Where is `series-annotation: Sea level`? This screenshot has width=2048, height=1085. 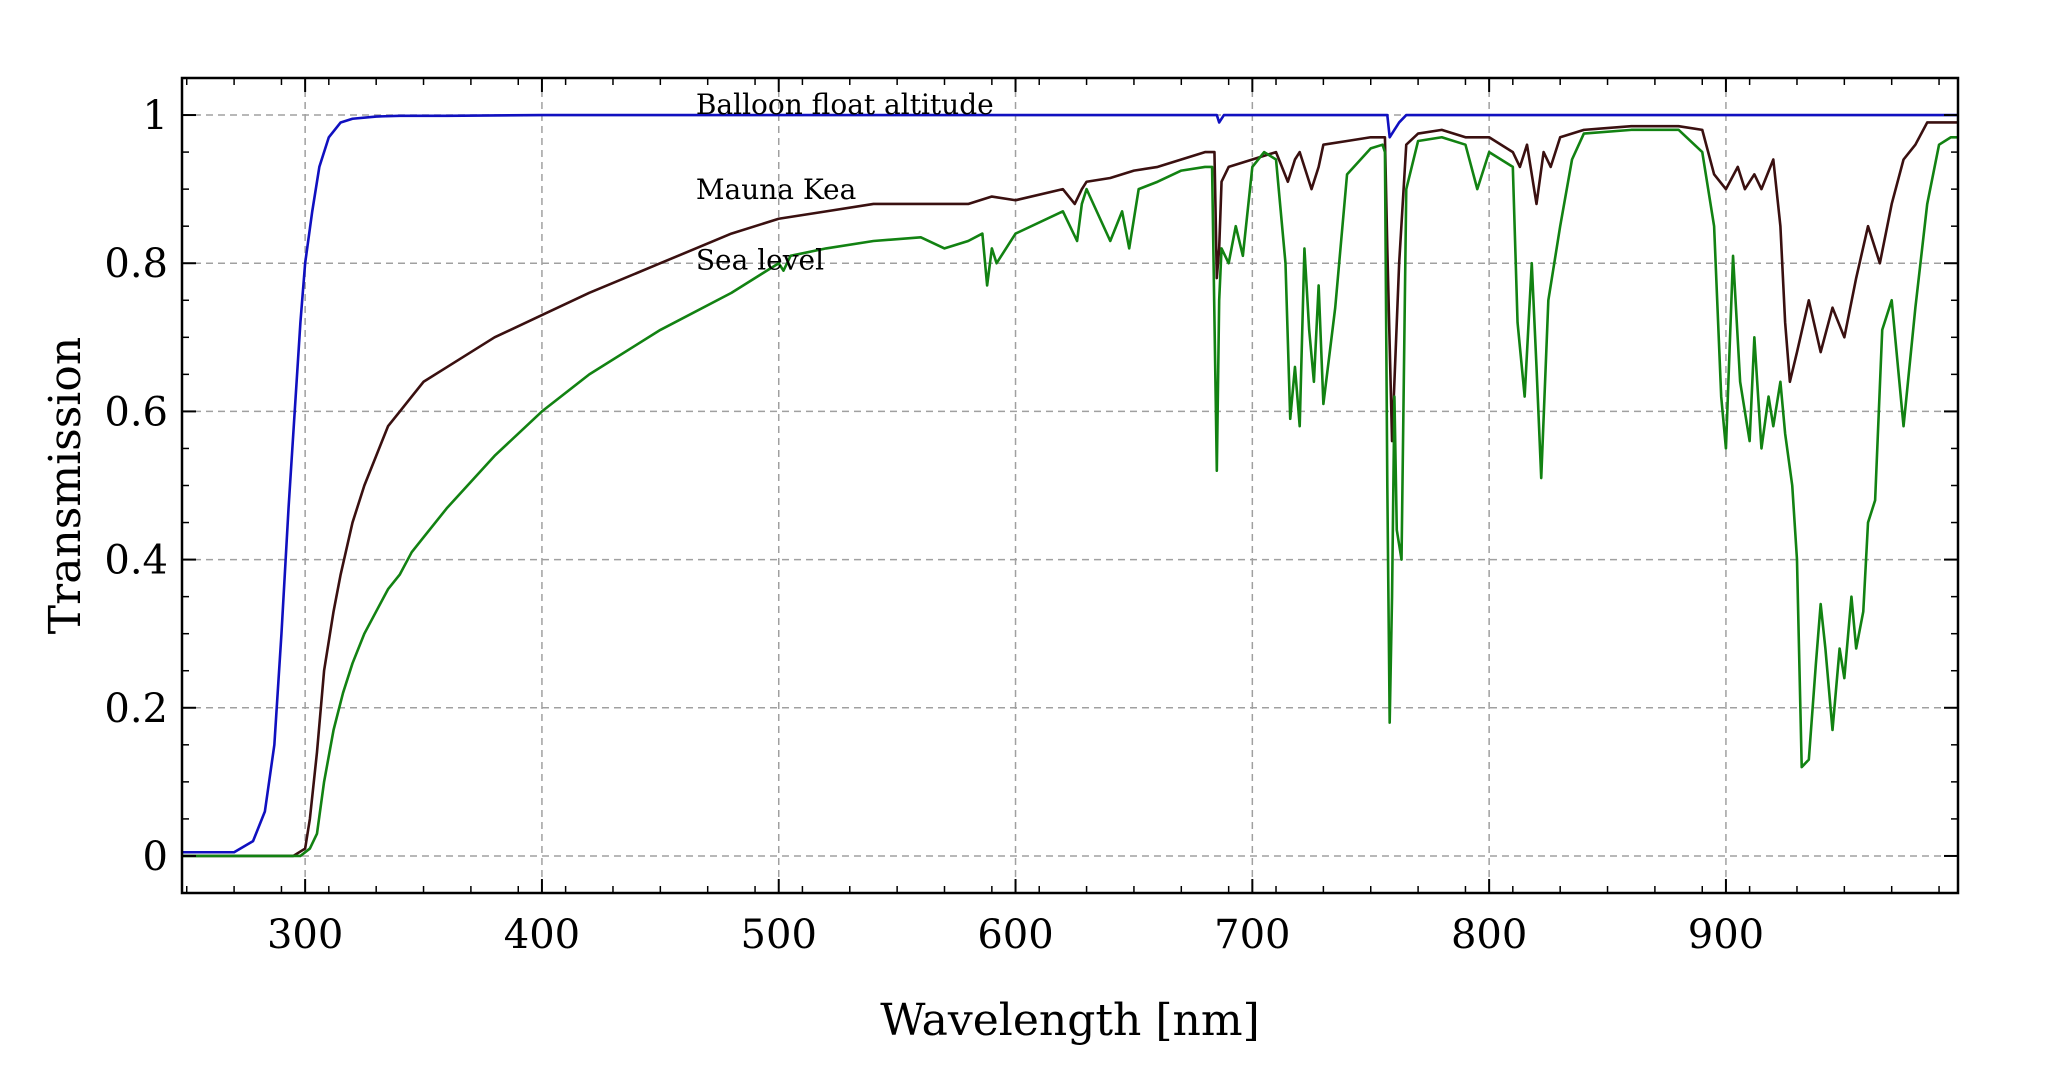
series-annotation: Sea level is located at coordinates (760, 260).